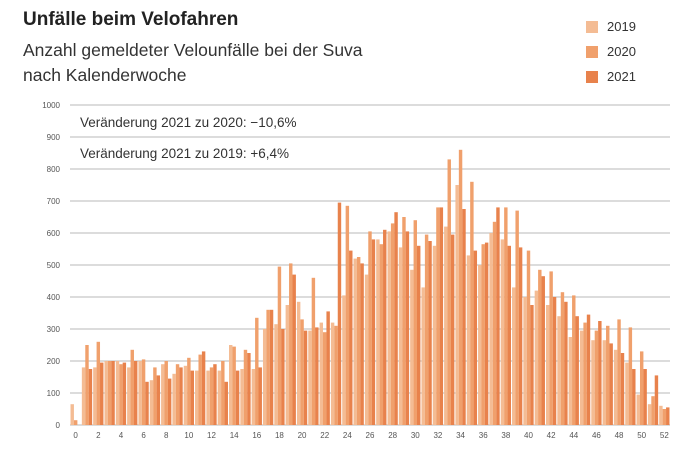 The height and width of the screenshot is (450, 700). Describe the element at coordinates (54, 361) in the screenshot. I see `y-tick-label-200: 200` at that location.